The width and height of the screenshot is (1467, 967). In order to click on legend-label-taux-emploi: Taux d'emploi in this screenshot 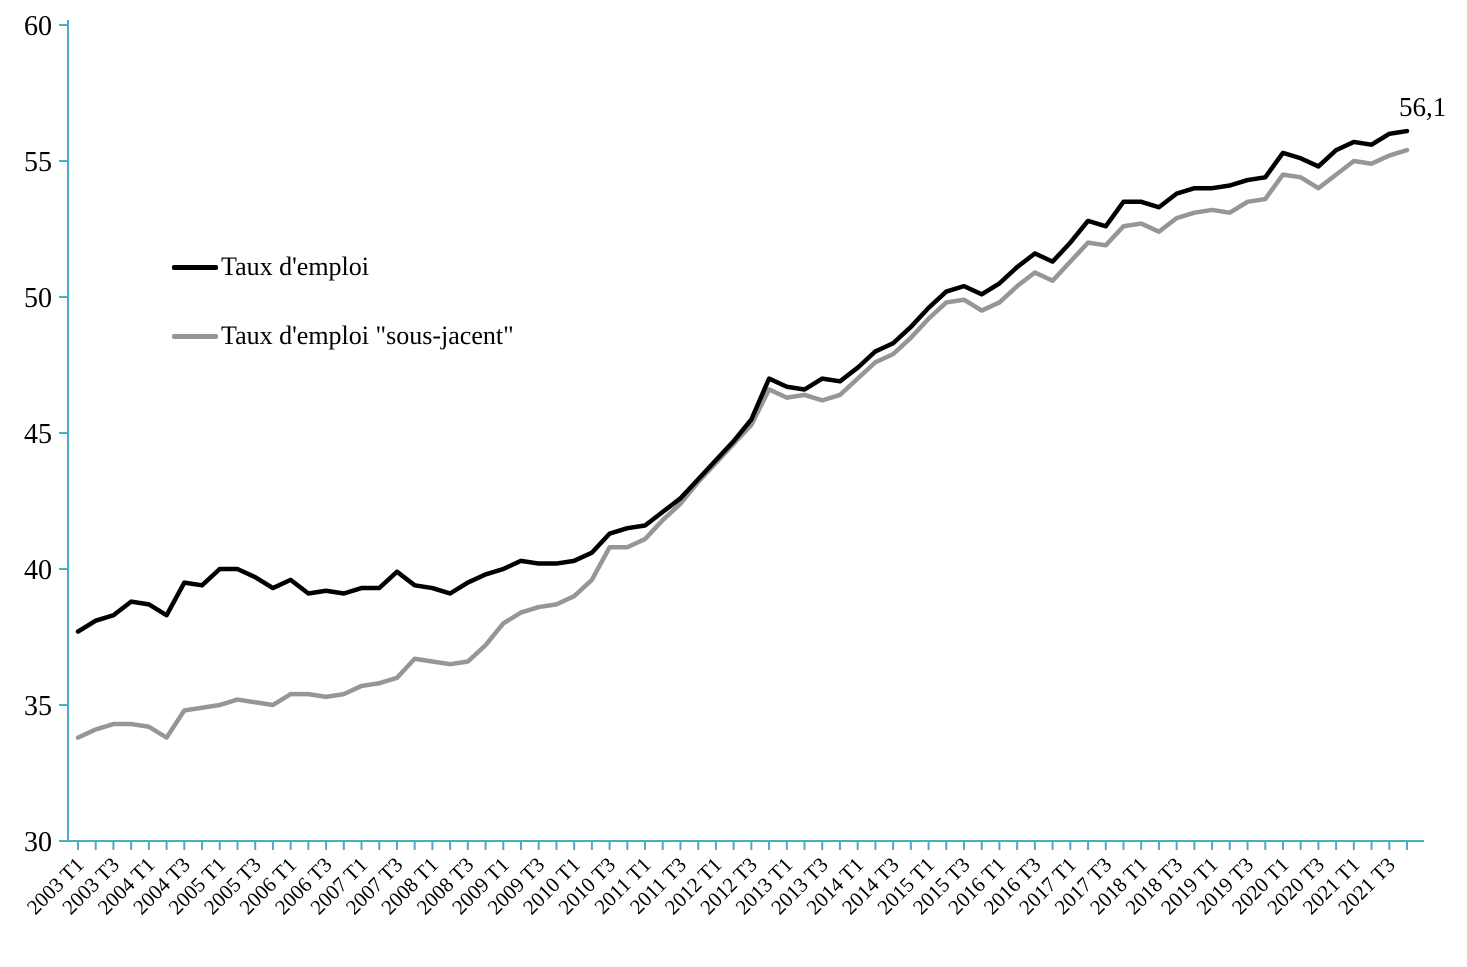, I will do `click(295, 266)`.